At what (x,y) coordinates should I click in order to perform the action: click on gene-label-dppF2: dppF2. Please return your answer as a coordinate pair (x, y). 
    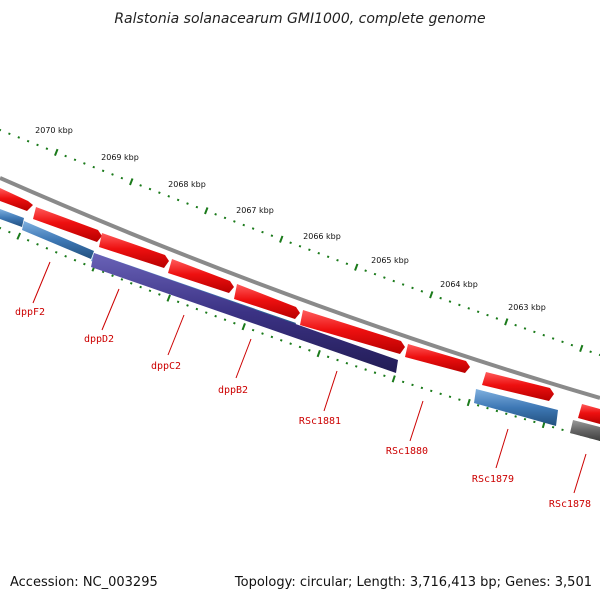
    Looking at the image, I should click on (33, 289).